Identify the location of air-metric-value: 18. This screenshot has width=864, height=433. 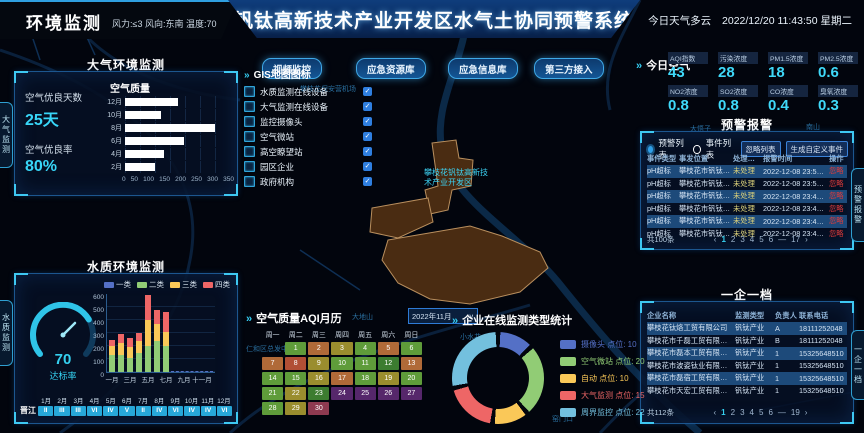
(776, 72).